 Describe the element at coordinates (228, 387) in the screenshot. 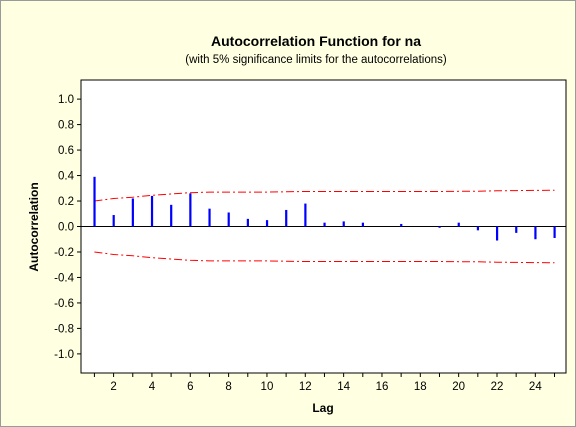

I see `x-tick-label: 8` at that location.